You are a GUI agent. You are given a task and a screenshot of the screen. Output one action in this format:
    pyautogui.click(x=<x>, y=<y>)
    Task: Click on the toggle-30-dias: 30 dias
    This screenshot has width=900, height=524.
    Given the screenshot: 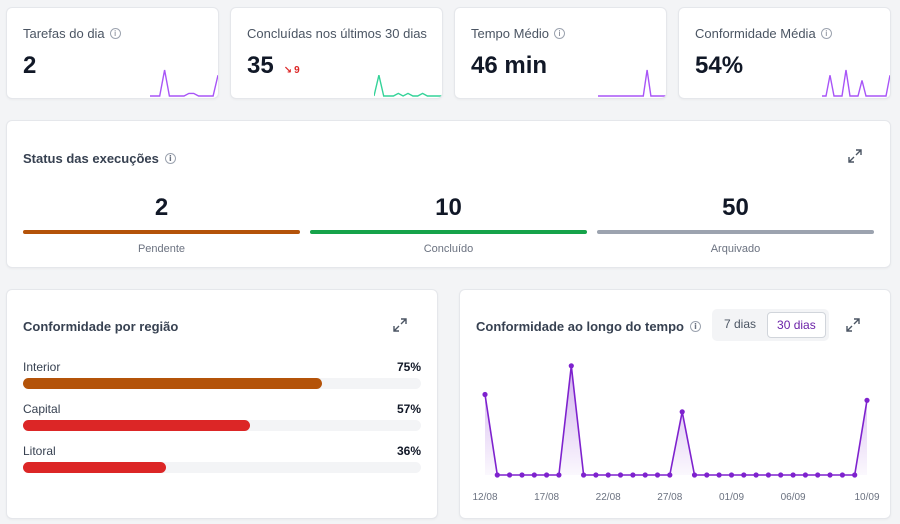 What is the action you would take?
    pyautogui.click(x=796, y=325)
    